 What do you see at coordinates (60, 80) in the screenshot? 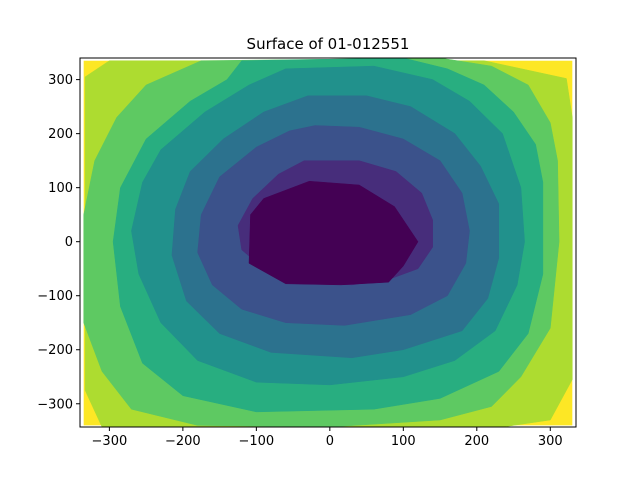
I see `y-tick-label: 300` at bounding box center [60, 80].